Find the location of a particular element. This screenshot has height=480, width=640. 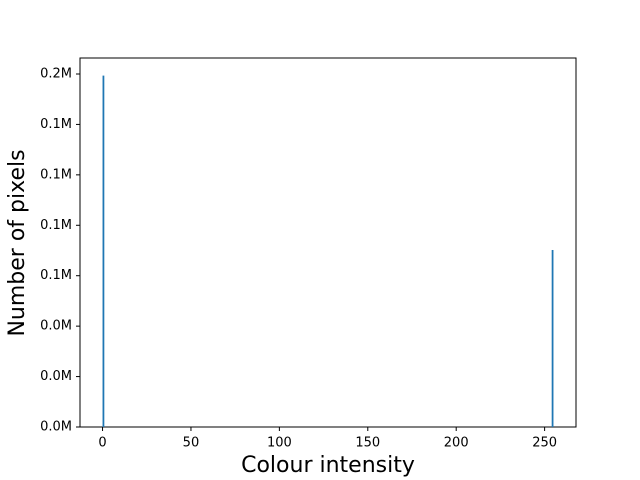

x-tick-label: 0 is located at coordinates (102, 443).